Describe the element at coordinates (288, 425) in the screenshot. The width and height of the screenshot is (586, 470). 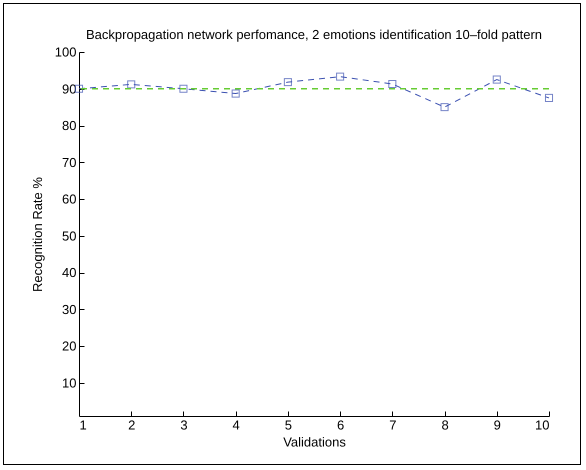
I see `x-tick-label: 5` at that location.